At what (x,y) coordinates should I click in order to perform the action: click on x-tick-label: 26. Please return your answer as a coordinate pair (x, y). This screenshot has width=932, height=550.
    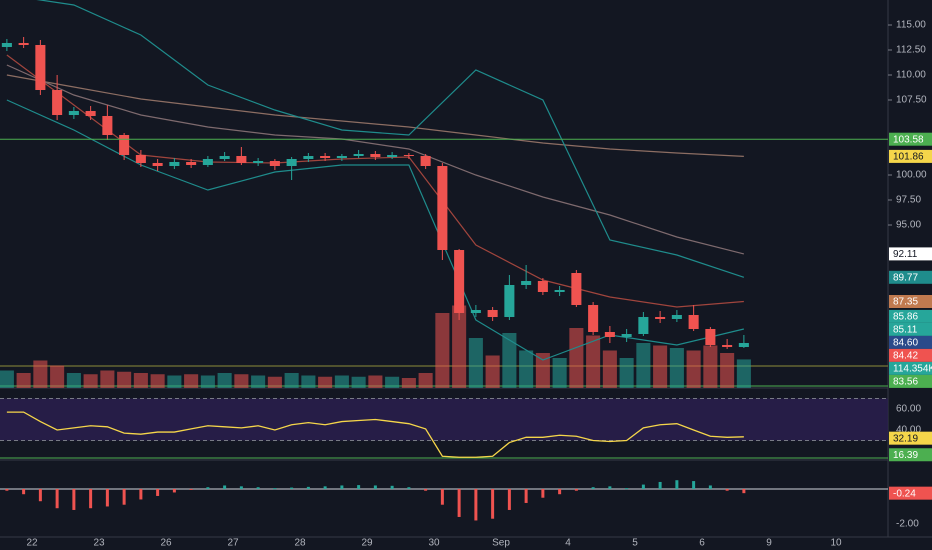
    Looking at the image, I should click on (166, 543).